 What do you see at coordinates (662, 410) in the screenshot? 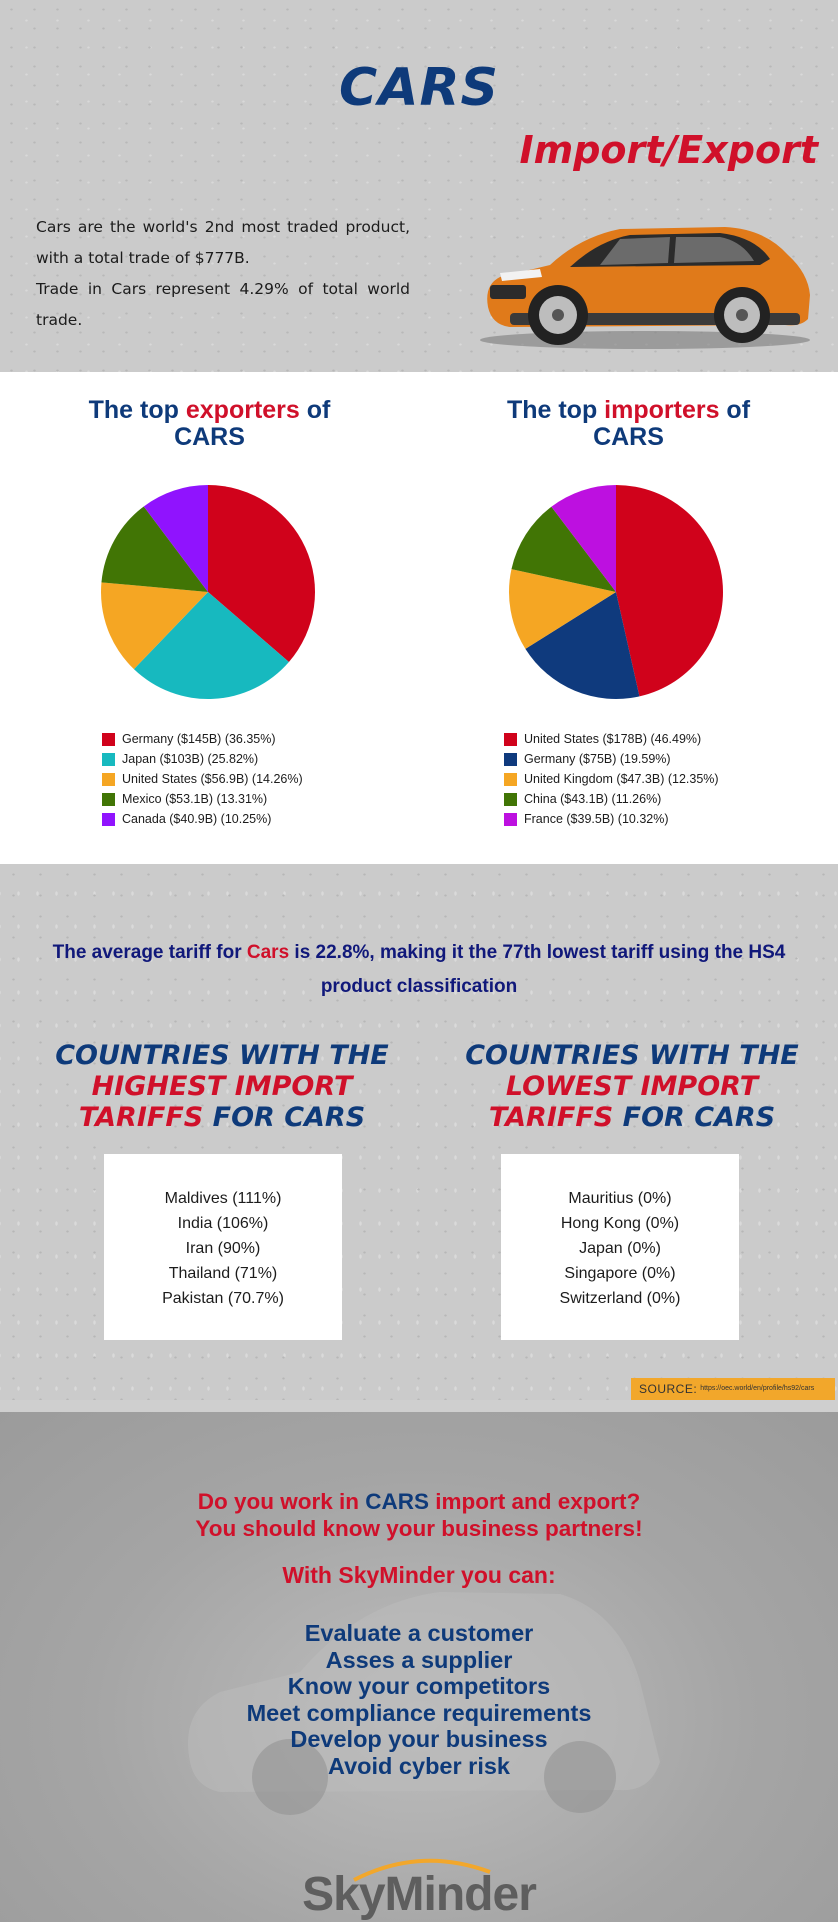
I see `importers-title-highlight: importers` at bounding box center [662, 410].